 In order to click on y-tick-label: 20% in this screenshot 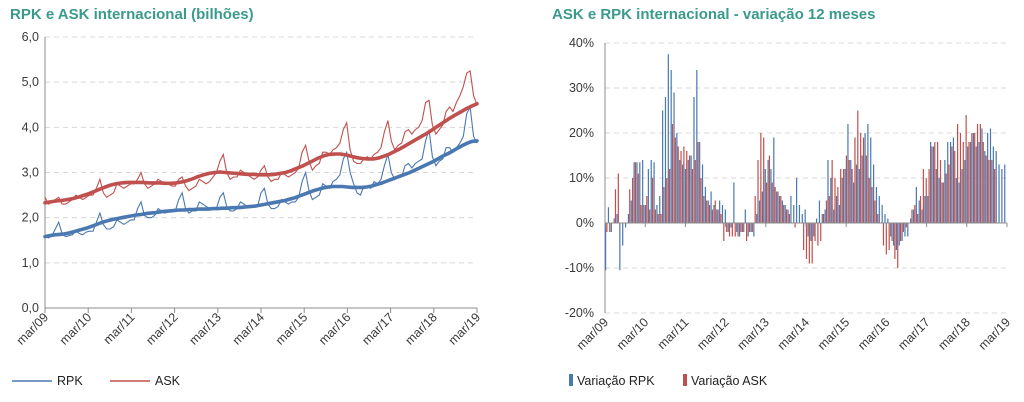, I will do `click(581, 133)`.